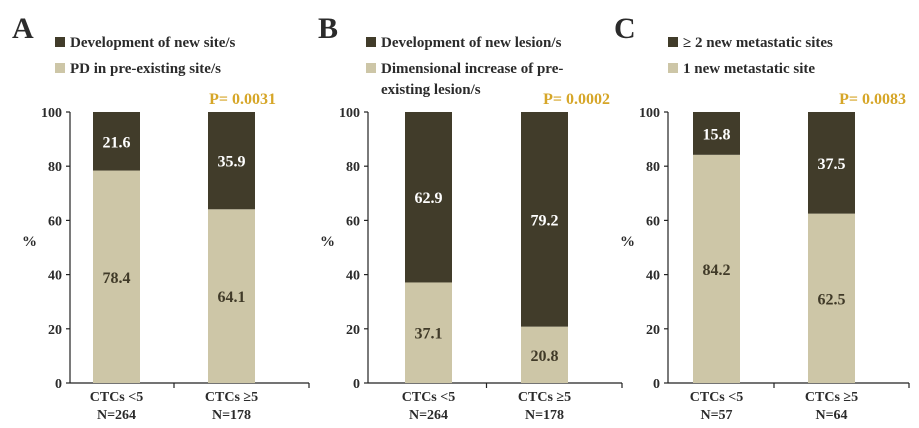 The width and height of the screenshot is (919, 428). Describe the element at coordinates (576, 99) in the screenshot. I see `p-value: P= 0.0002` at that location.